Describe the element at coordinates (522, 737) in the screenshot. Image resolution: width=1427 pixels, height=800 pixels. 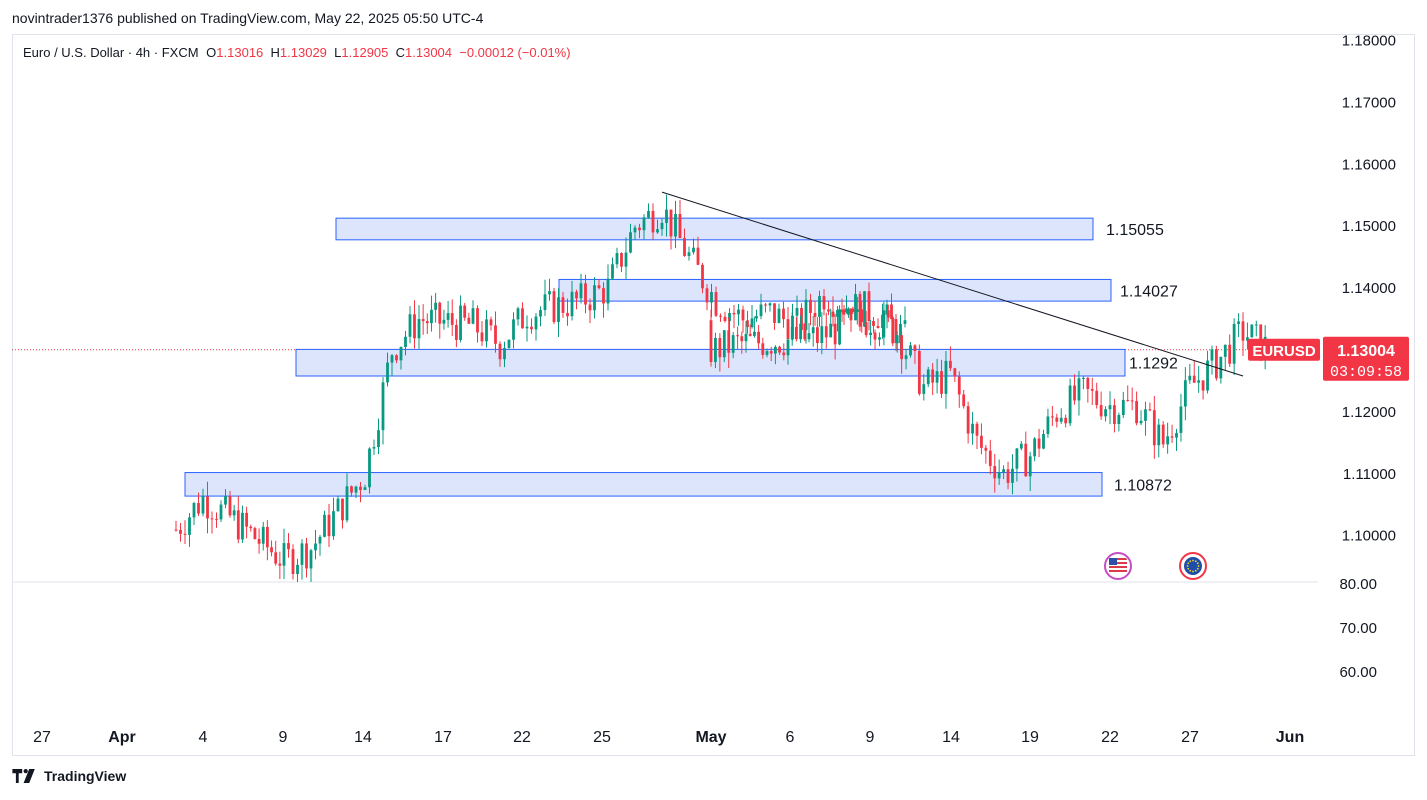
I see `x-tick-label: 22` at that location.